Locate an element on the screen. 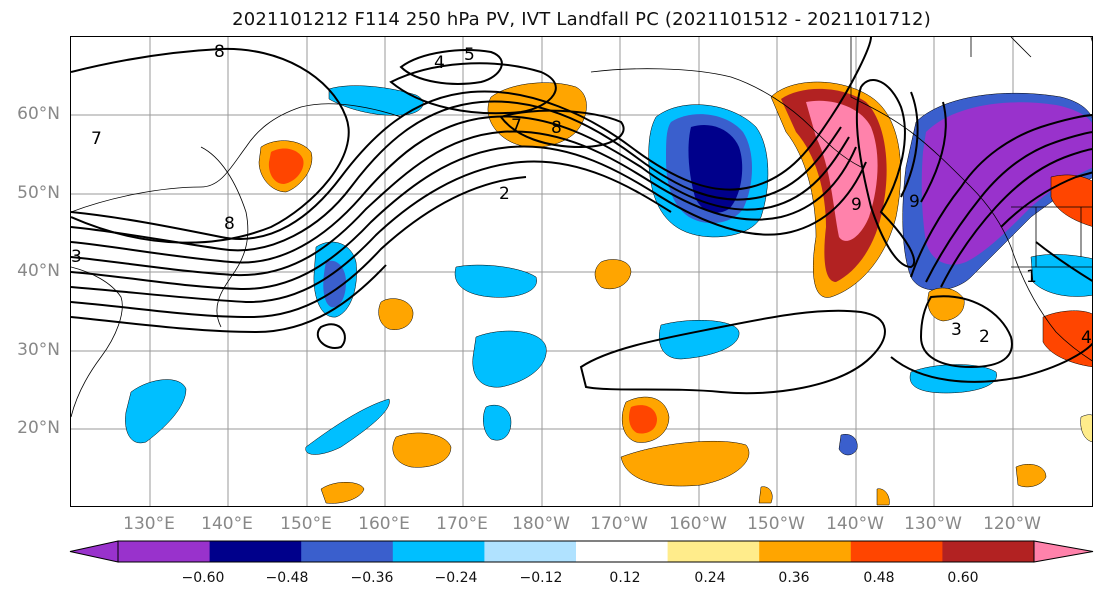 The width and height of the screenshot is (1105, 601). colorbar-tick: −0.24 is located at coordinates (456, 578).